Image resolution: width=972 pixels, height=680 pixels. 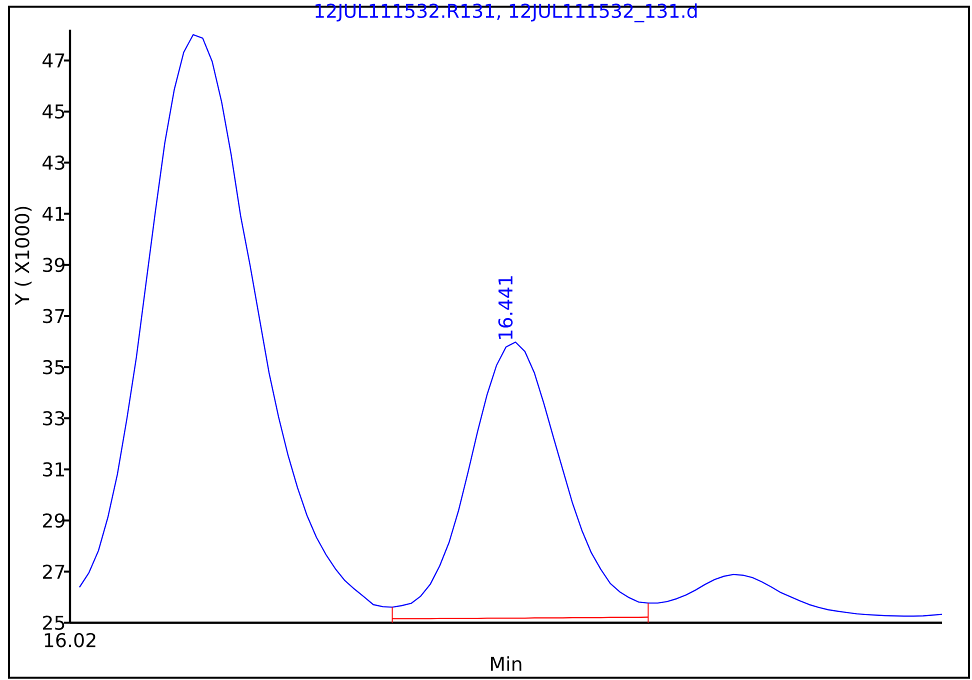 What do you see at coordinates (53, 520) in the screenshot?
I see `y-tick-label: 29` at bounding box center [53, 520].